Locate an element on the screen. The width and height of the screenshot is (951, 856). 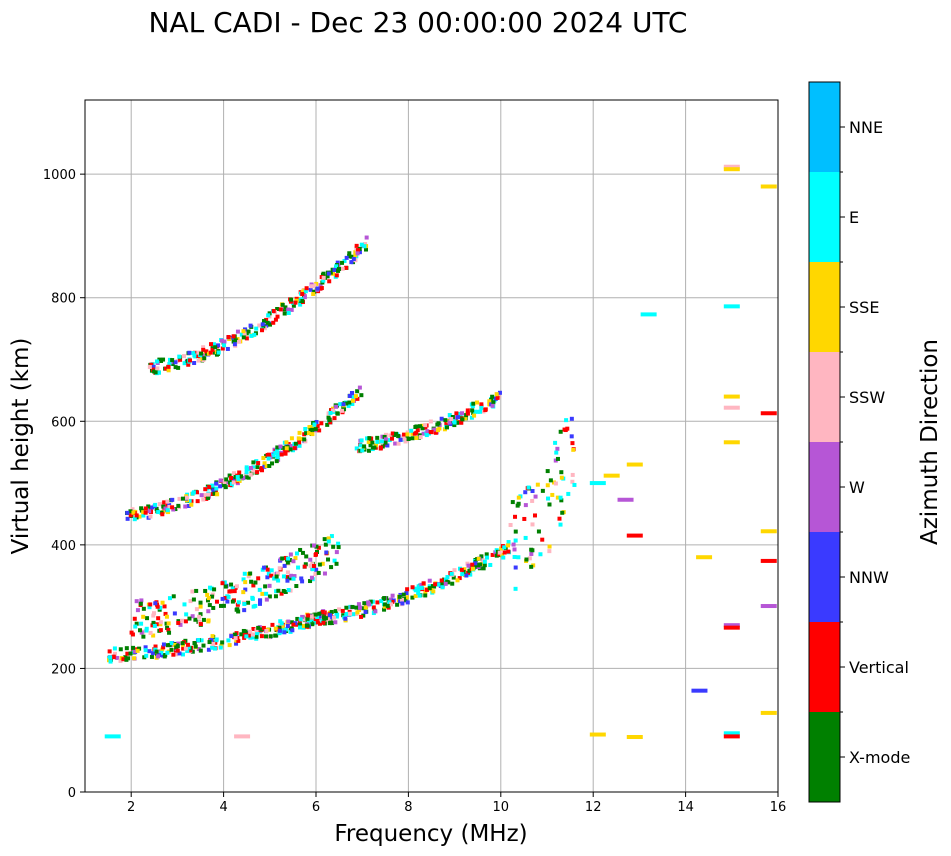
x-tick-label: 4 is located at coordinates (223, 807).